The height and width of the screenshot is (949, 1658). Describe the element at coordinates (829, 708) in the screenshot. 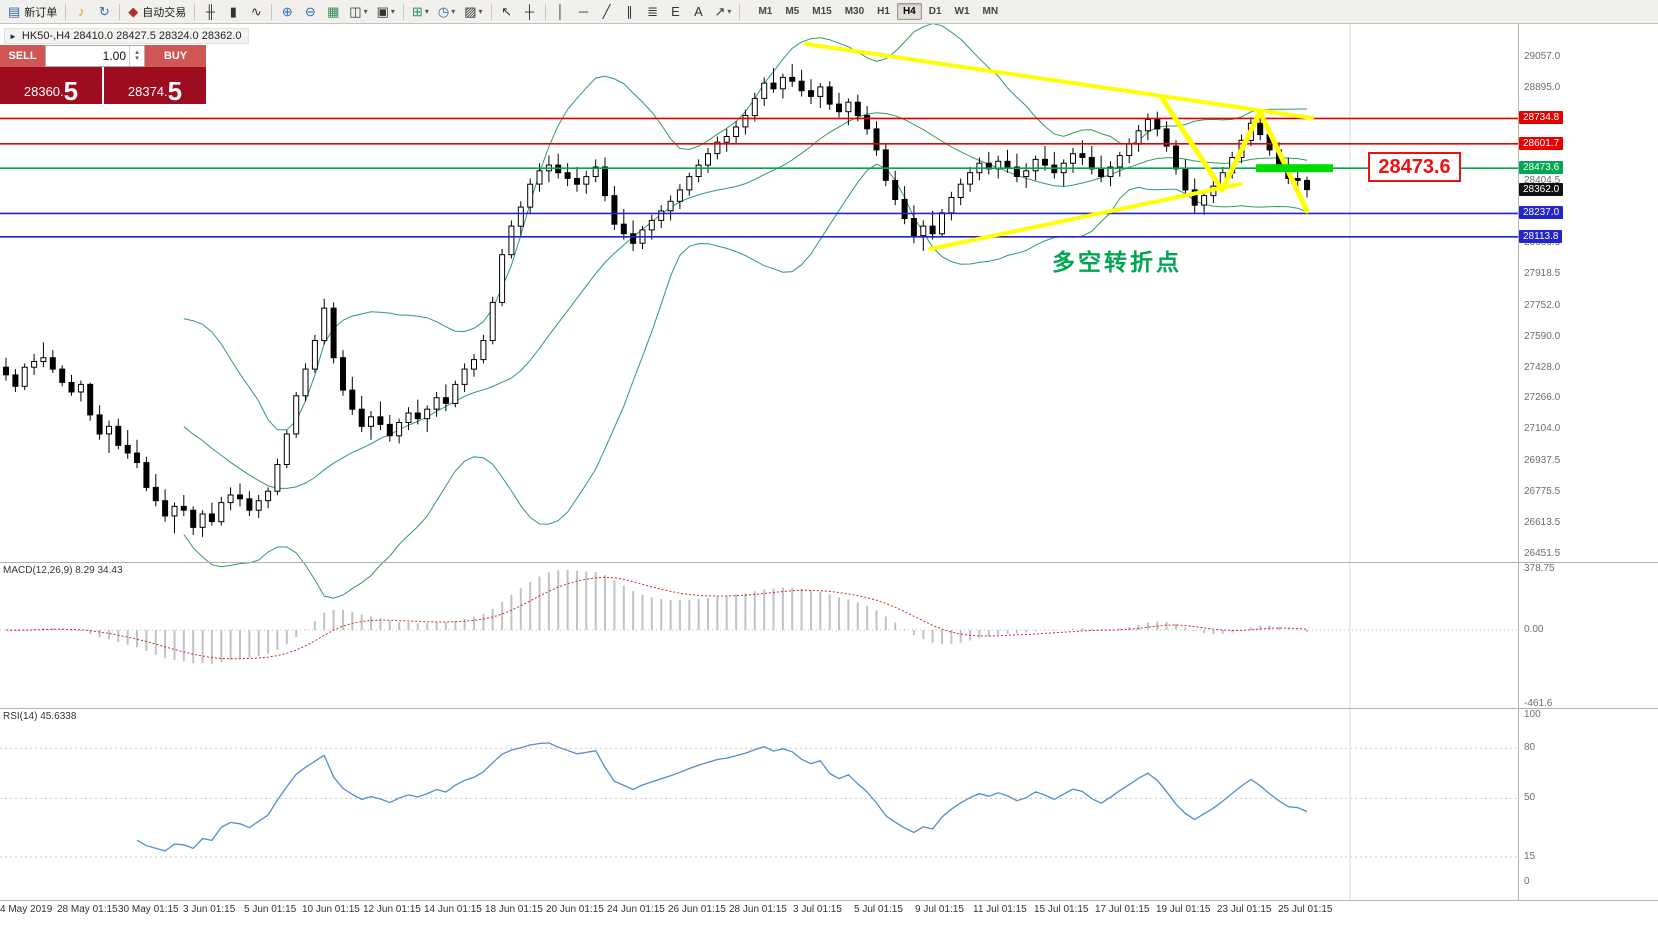

I see `macd-rsi-splitter` at that location.